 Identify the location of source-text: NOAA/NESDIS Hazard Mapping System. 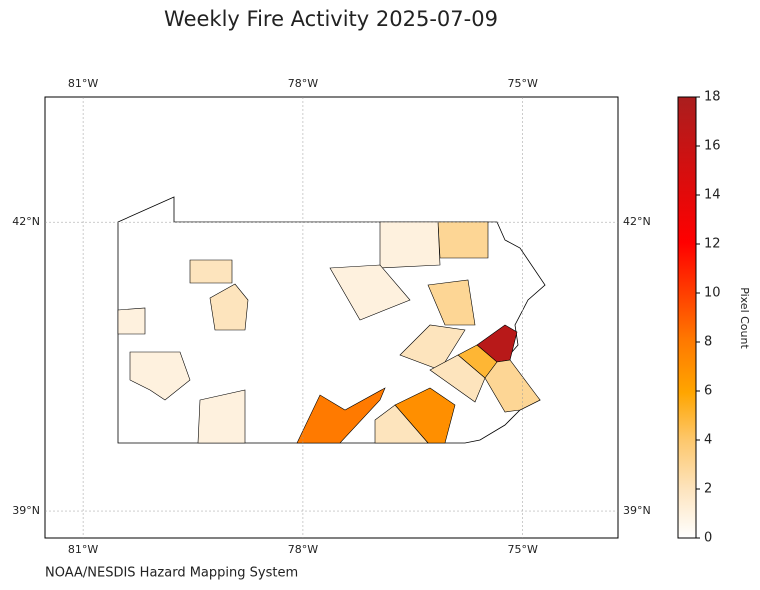
(171, 573).